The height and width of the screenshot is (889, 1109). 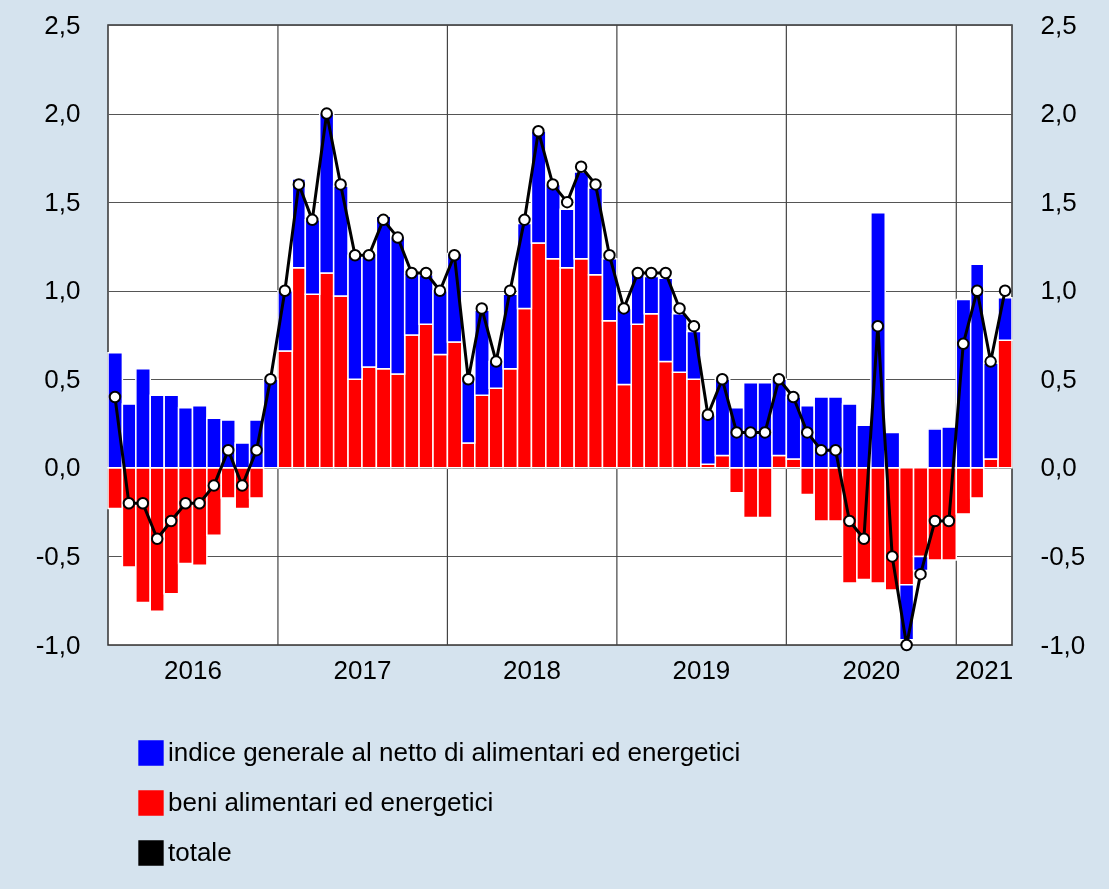 What do you see at coordinates (1063, 555) in the screenshot?
I see `y2-tick-label: -0,5` at bounding box center [1063, 555].